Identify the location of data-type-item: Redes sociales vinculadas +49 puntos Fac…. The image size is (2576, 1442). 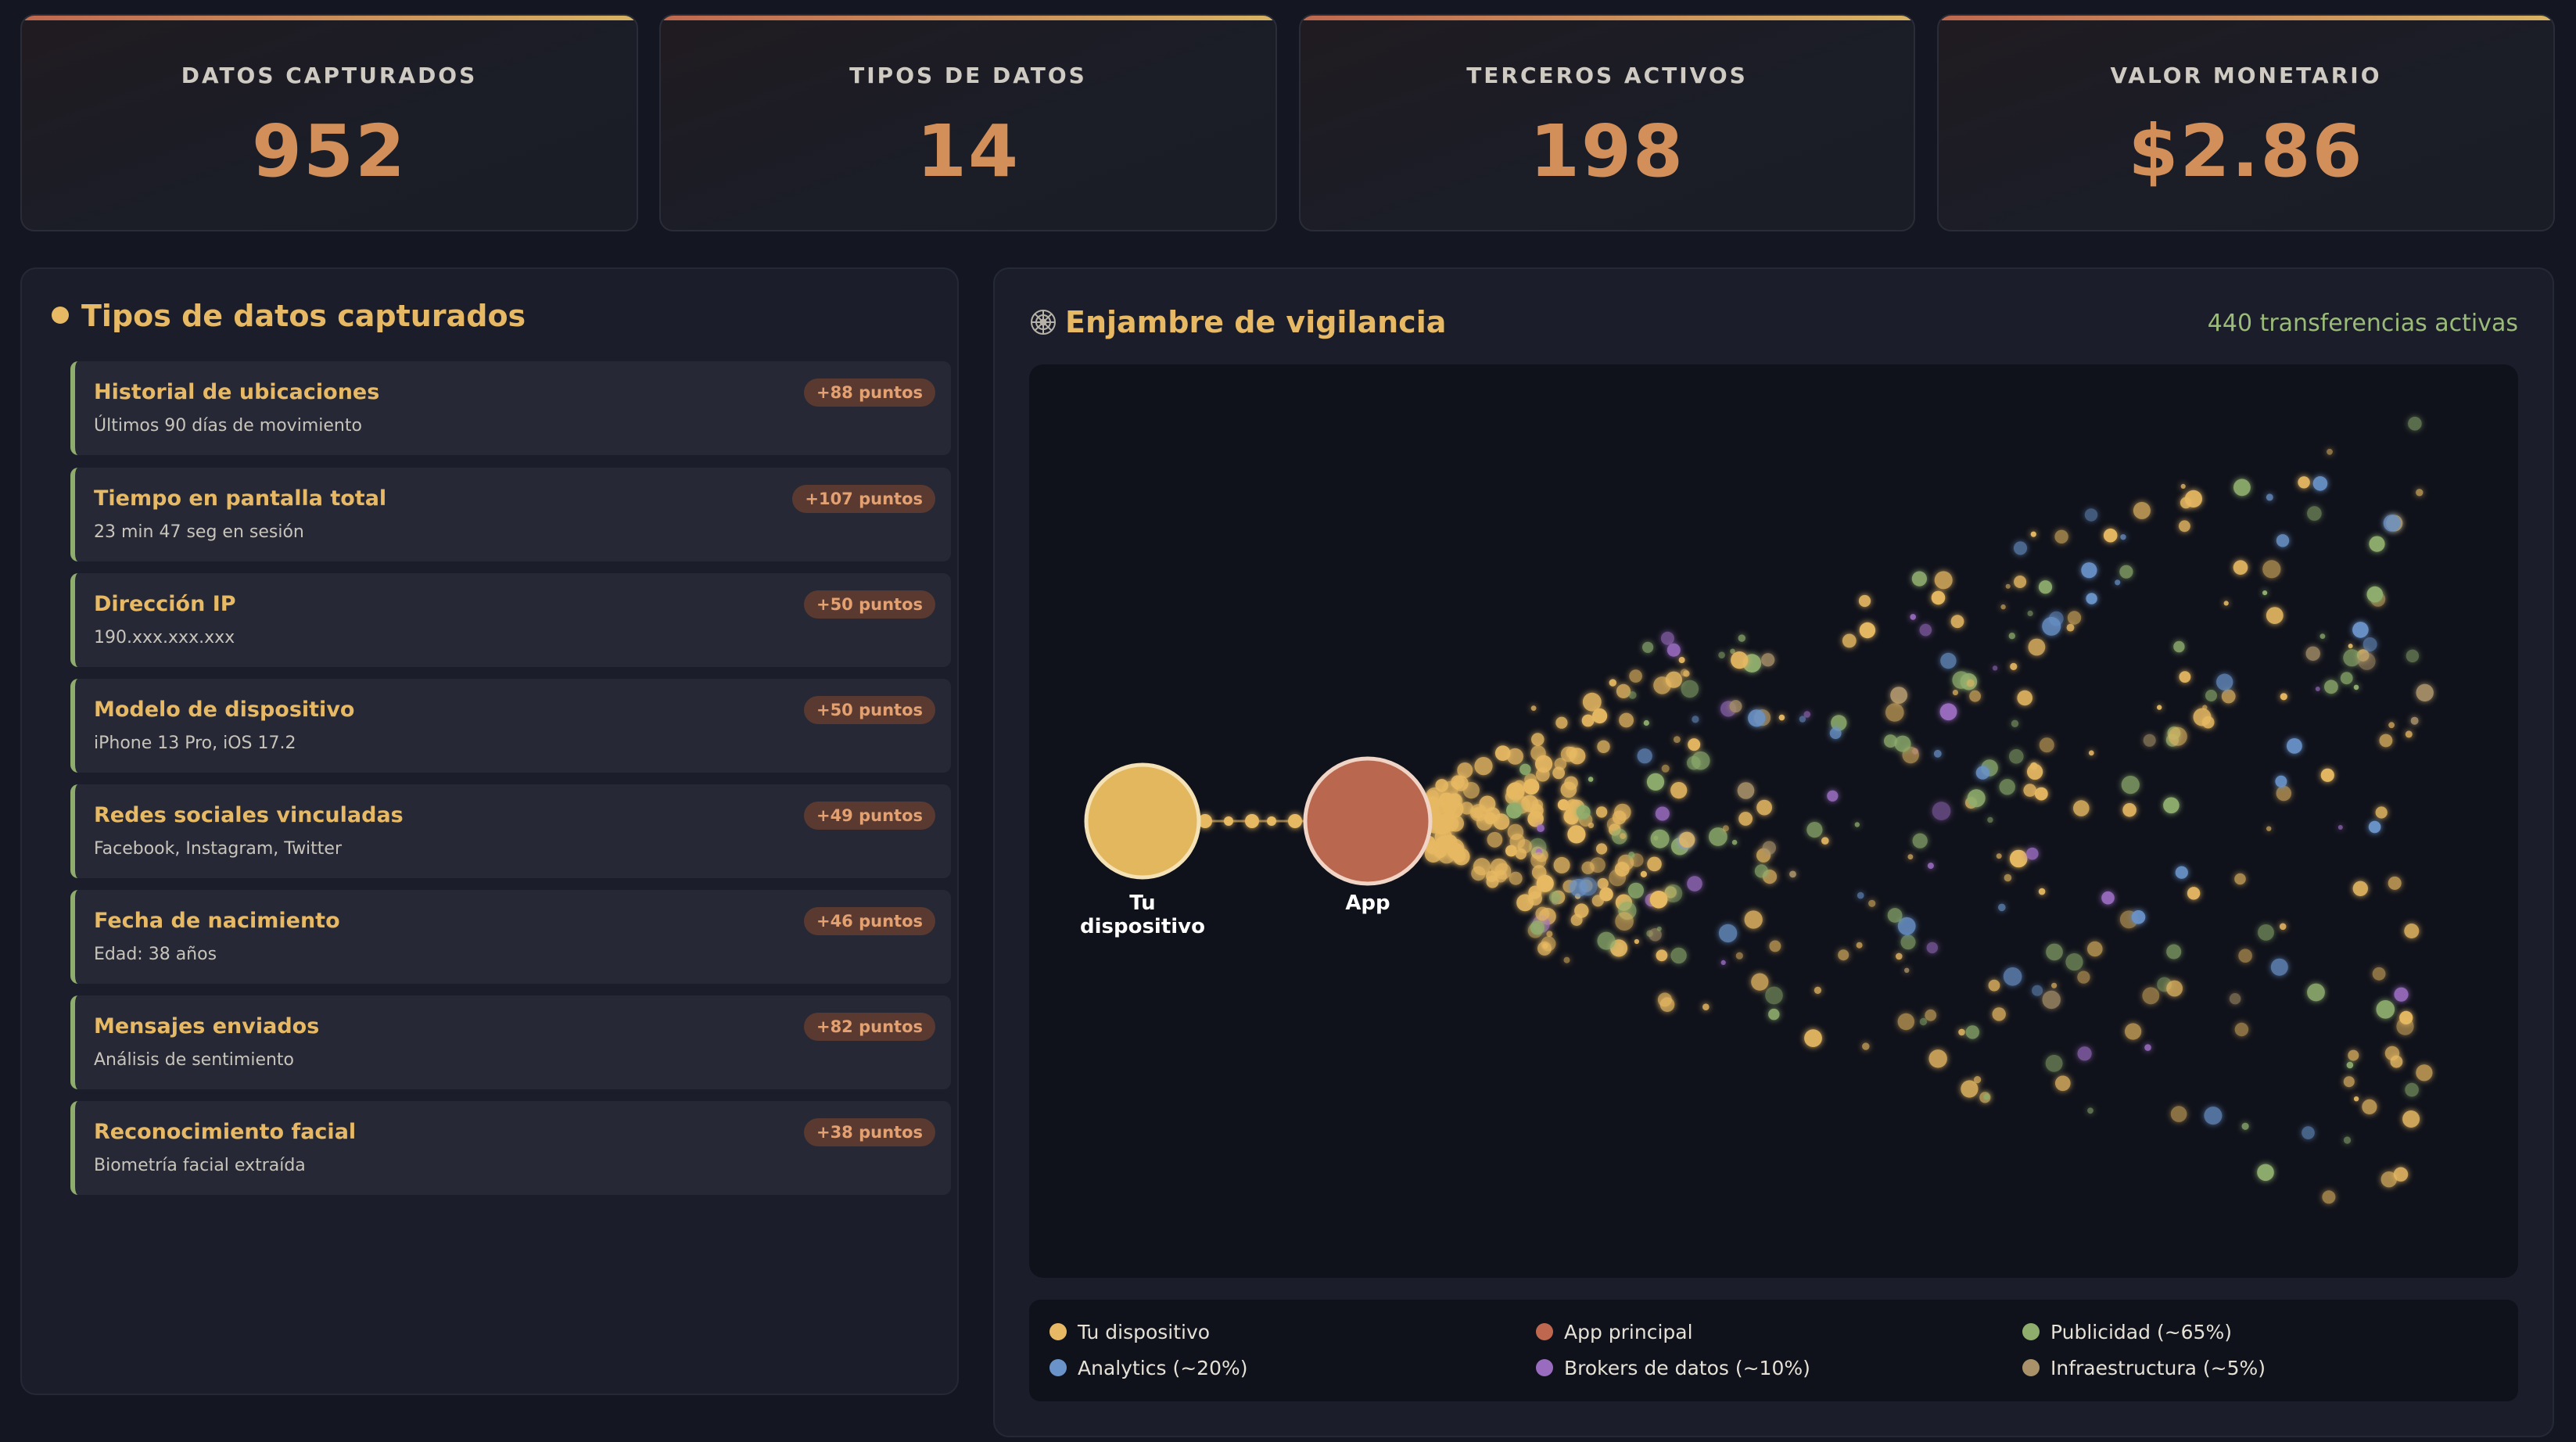
(510, 831).